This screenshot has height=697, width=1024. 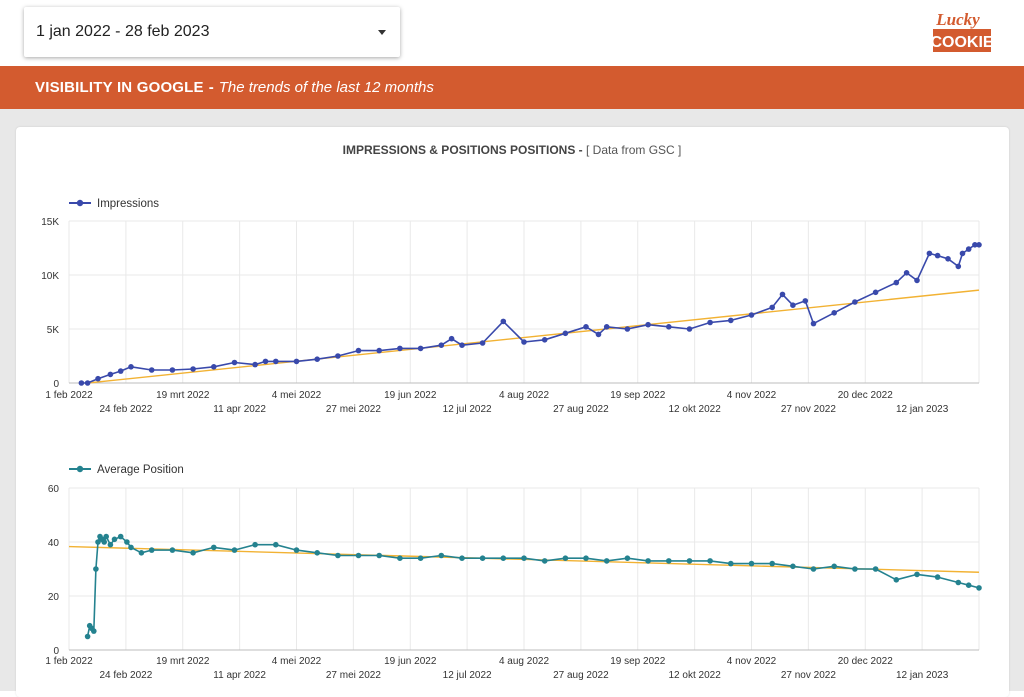 What do you see at coordinates (114, 204) in the screenshot?
I see `legend-0: Impressions` at bounding box center [114, 204].